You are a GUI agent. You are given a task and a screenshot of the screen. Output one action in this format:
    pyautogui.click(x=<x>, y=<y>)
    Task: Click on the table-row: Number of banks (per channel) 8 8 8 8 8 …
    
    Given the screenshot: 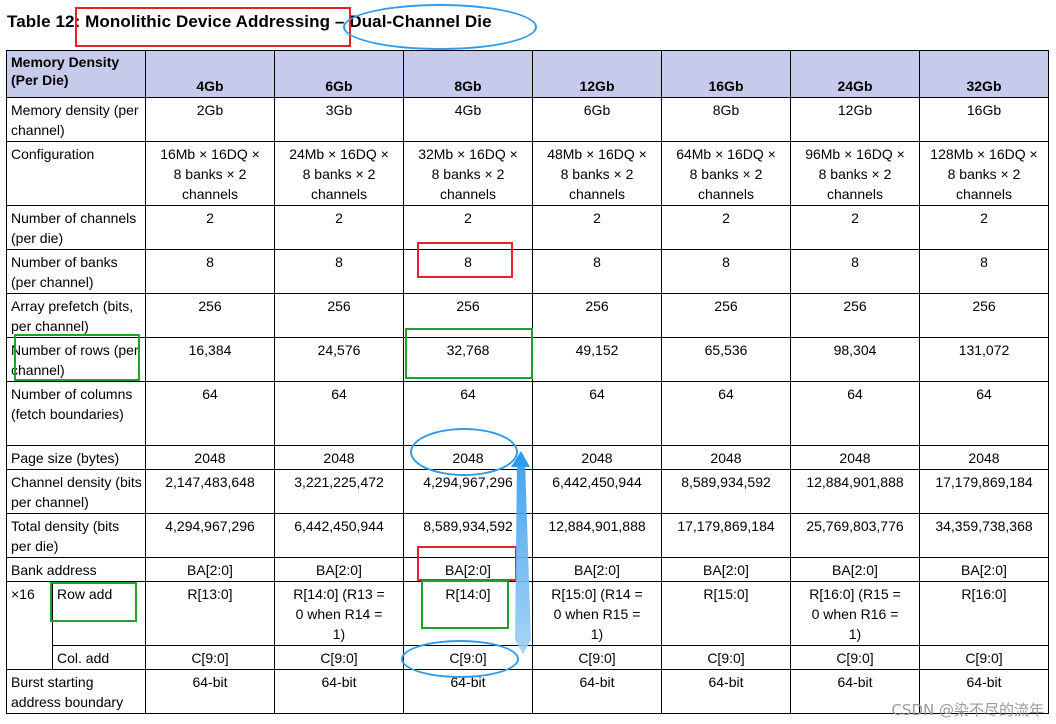 What is the action you would take?
    pyautogui.click(x=527, y=271)
    